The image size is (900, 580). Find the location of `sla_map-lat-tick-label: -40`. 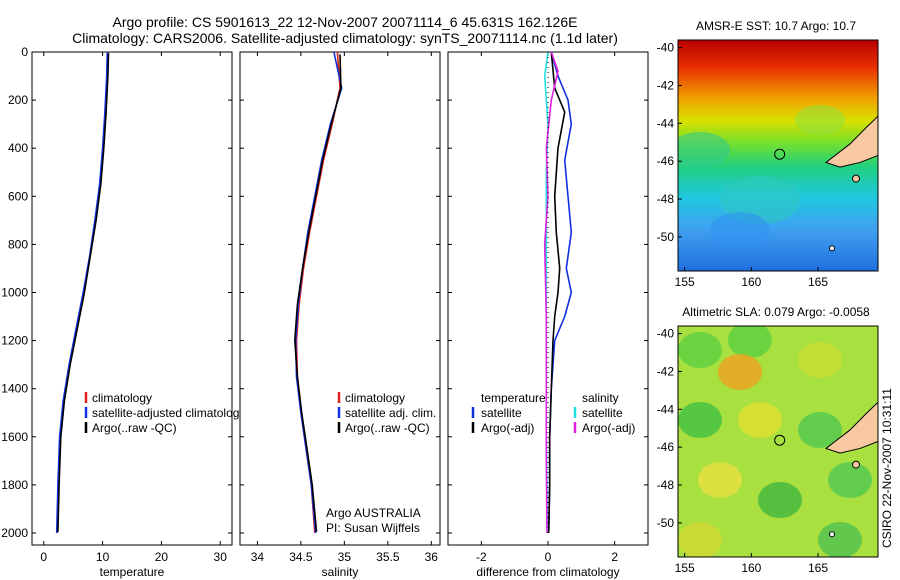

sla_map-lat-tick-label: -40 is located at coordinates (666, 334).